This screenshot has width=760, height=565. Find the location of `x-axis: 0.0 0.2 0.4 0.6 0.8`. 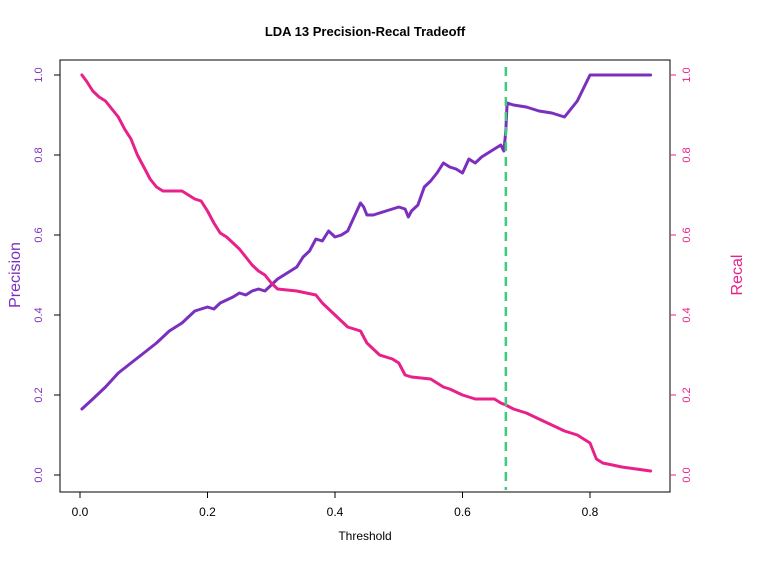

x-axis: 0.0 0.2 0.4 0.6 0.8 is located at coordinates (335, 505).